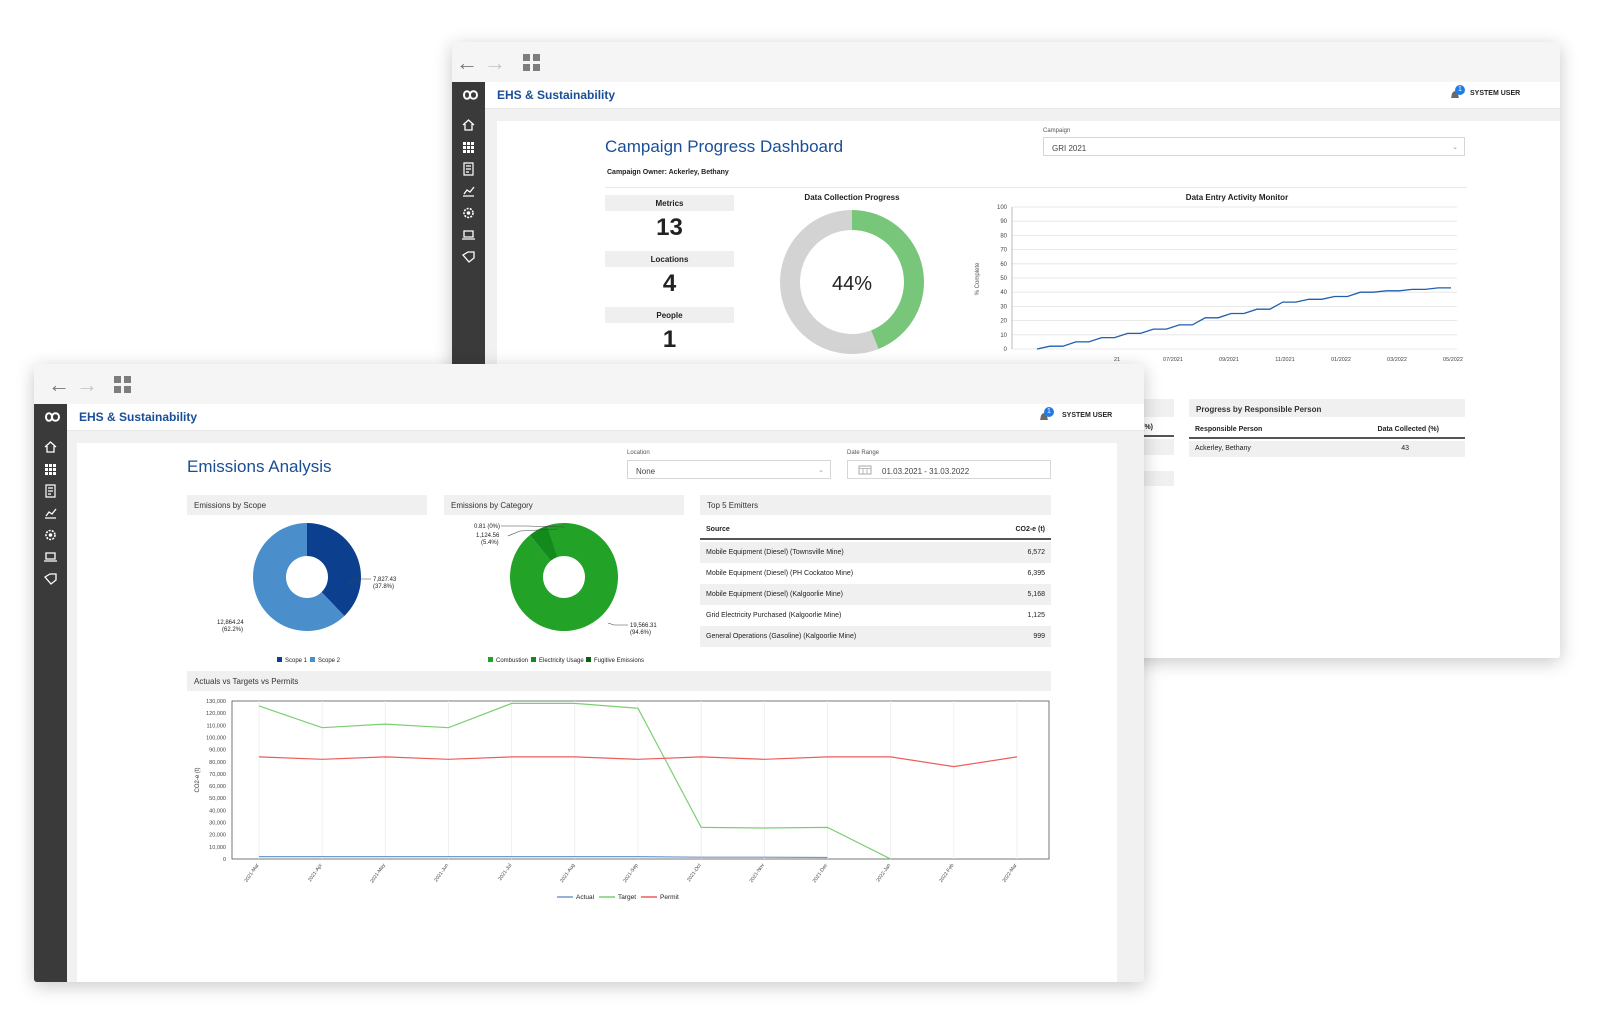 This screenshot has width=1600, height=1022. I want to click on emitter-value: 999, so click(1039, 636).